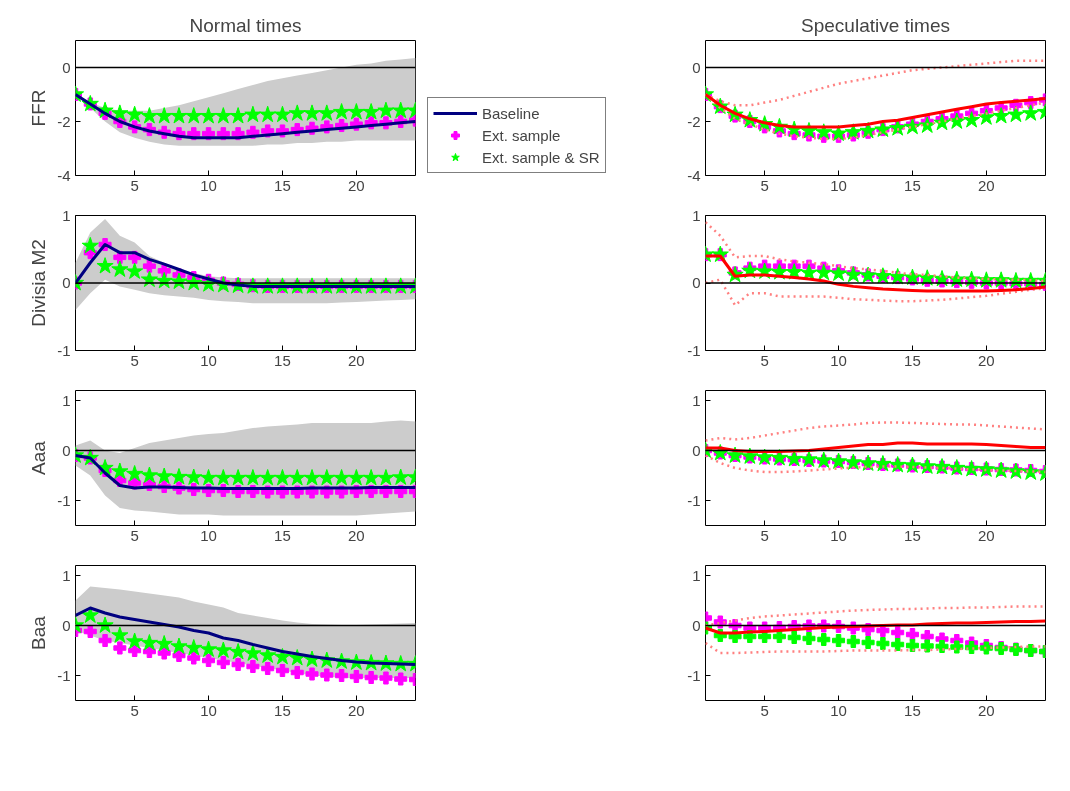 This screenshot has width=1070, height=791. What do you see at coordinates (245, 25) in the screenshot?
I see `chart-title: Normal times` at bounding box center [245, 25].